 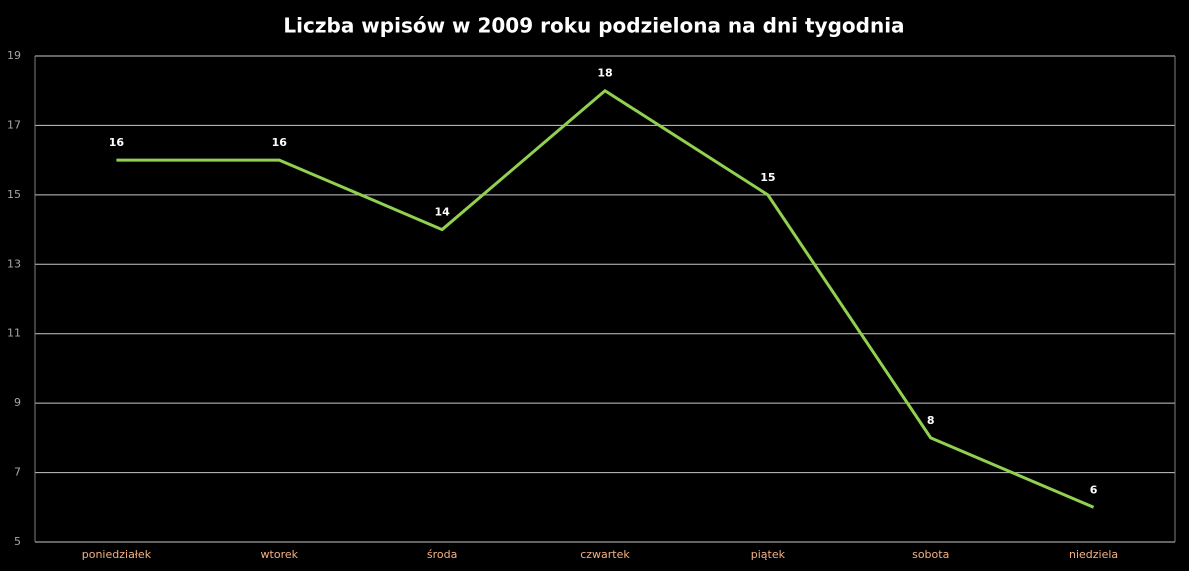 I want to click on data-label: 14, so click(x=442, y=212).